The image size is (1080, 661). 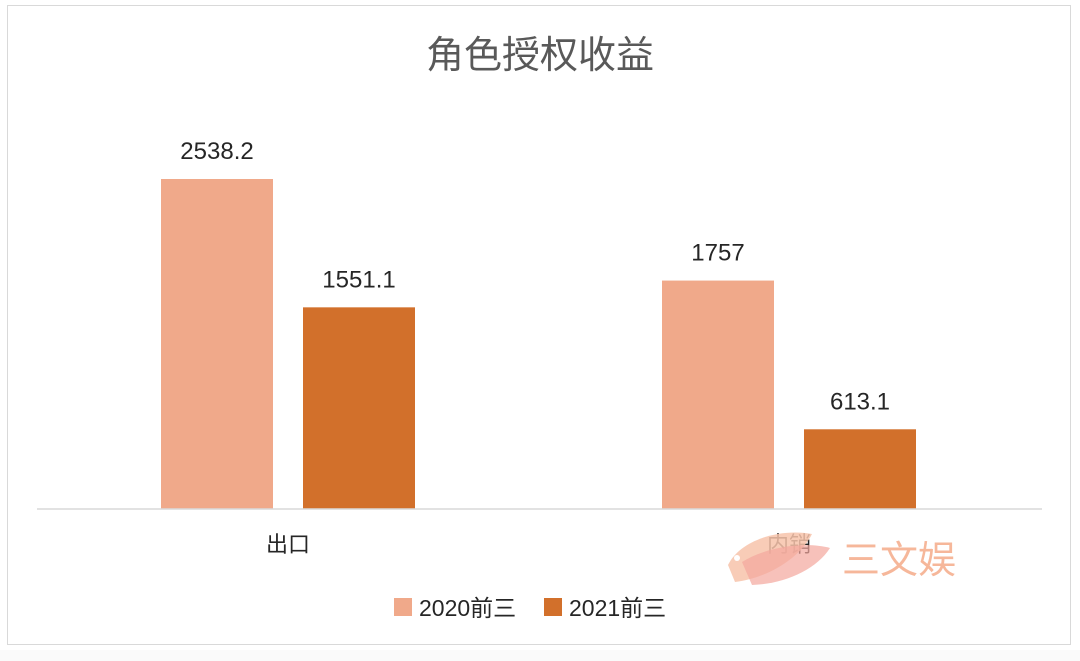 What do you see at coordinates (358, 279) in the screenshot?
I see `data-label-1-2: 1551.1` at bounding box center [358, 279].